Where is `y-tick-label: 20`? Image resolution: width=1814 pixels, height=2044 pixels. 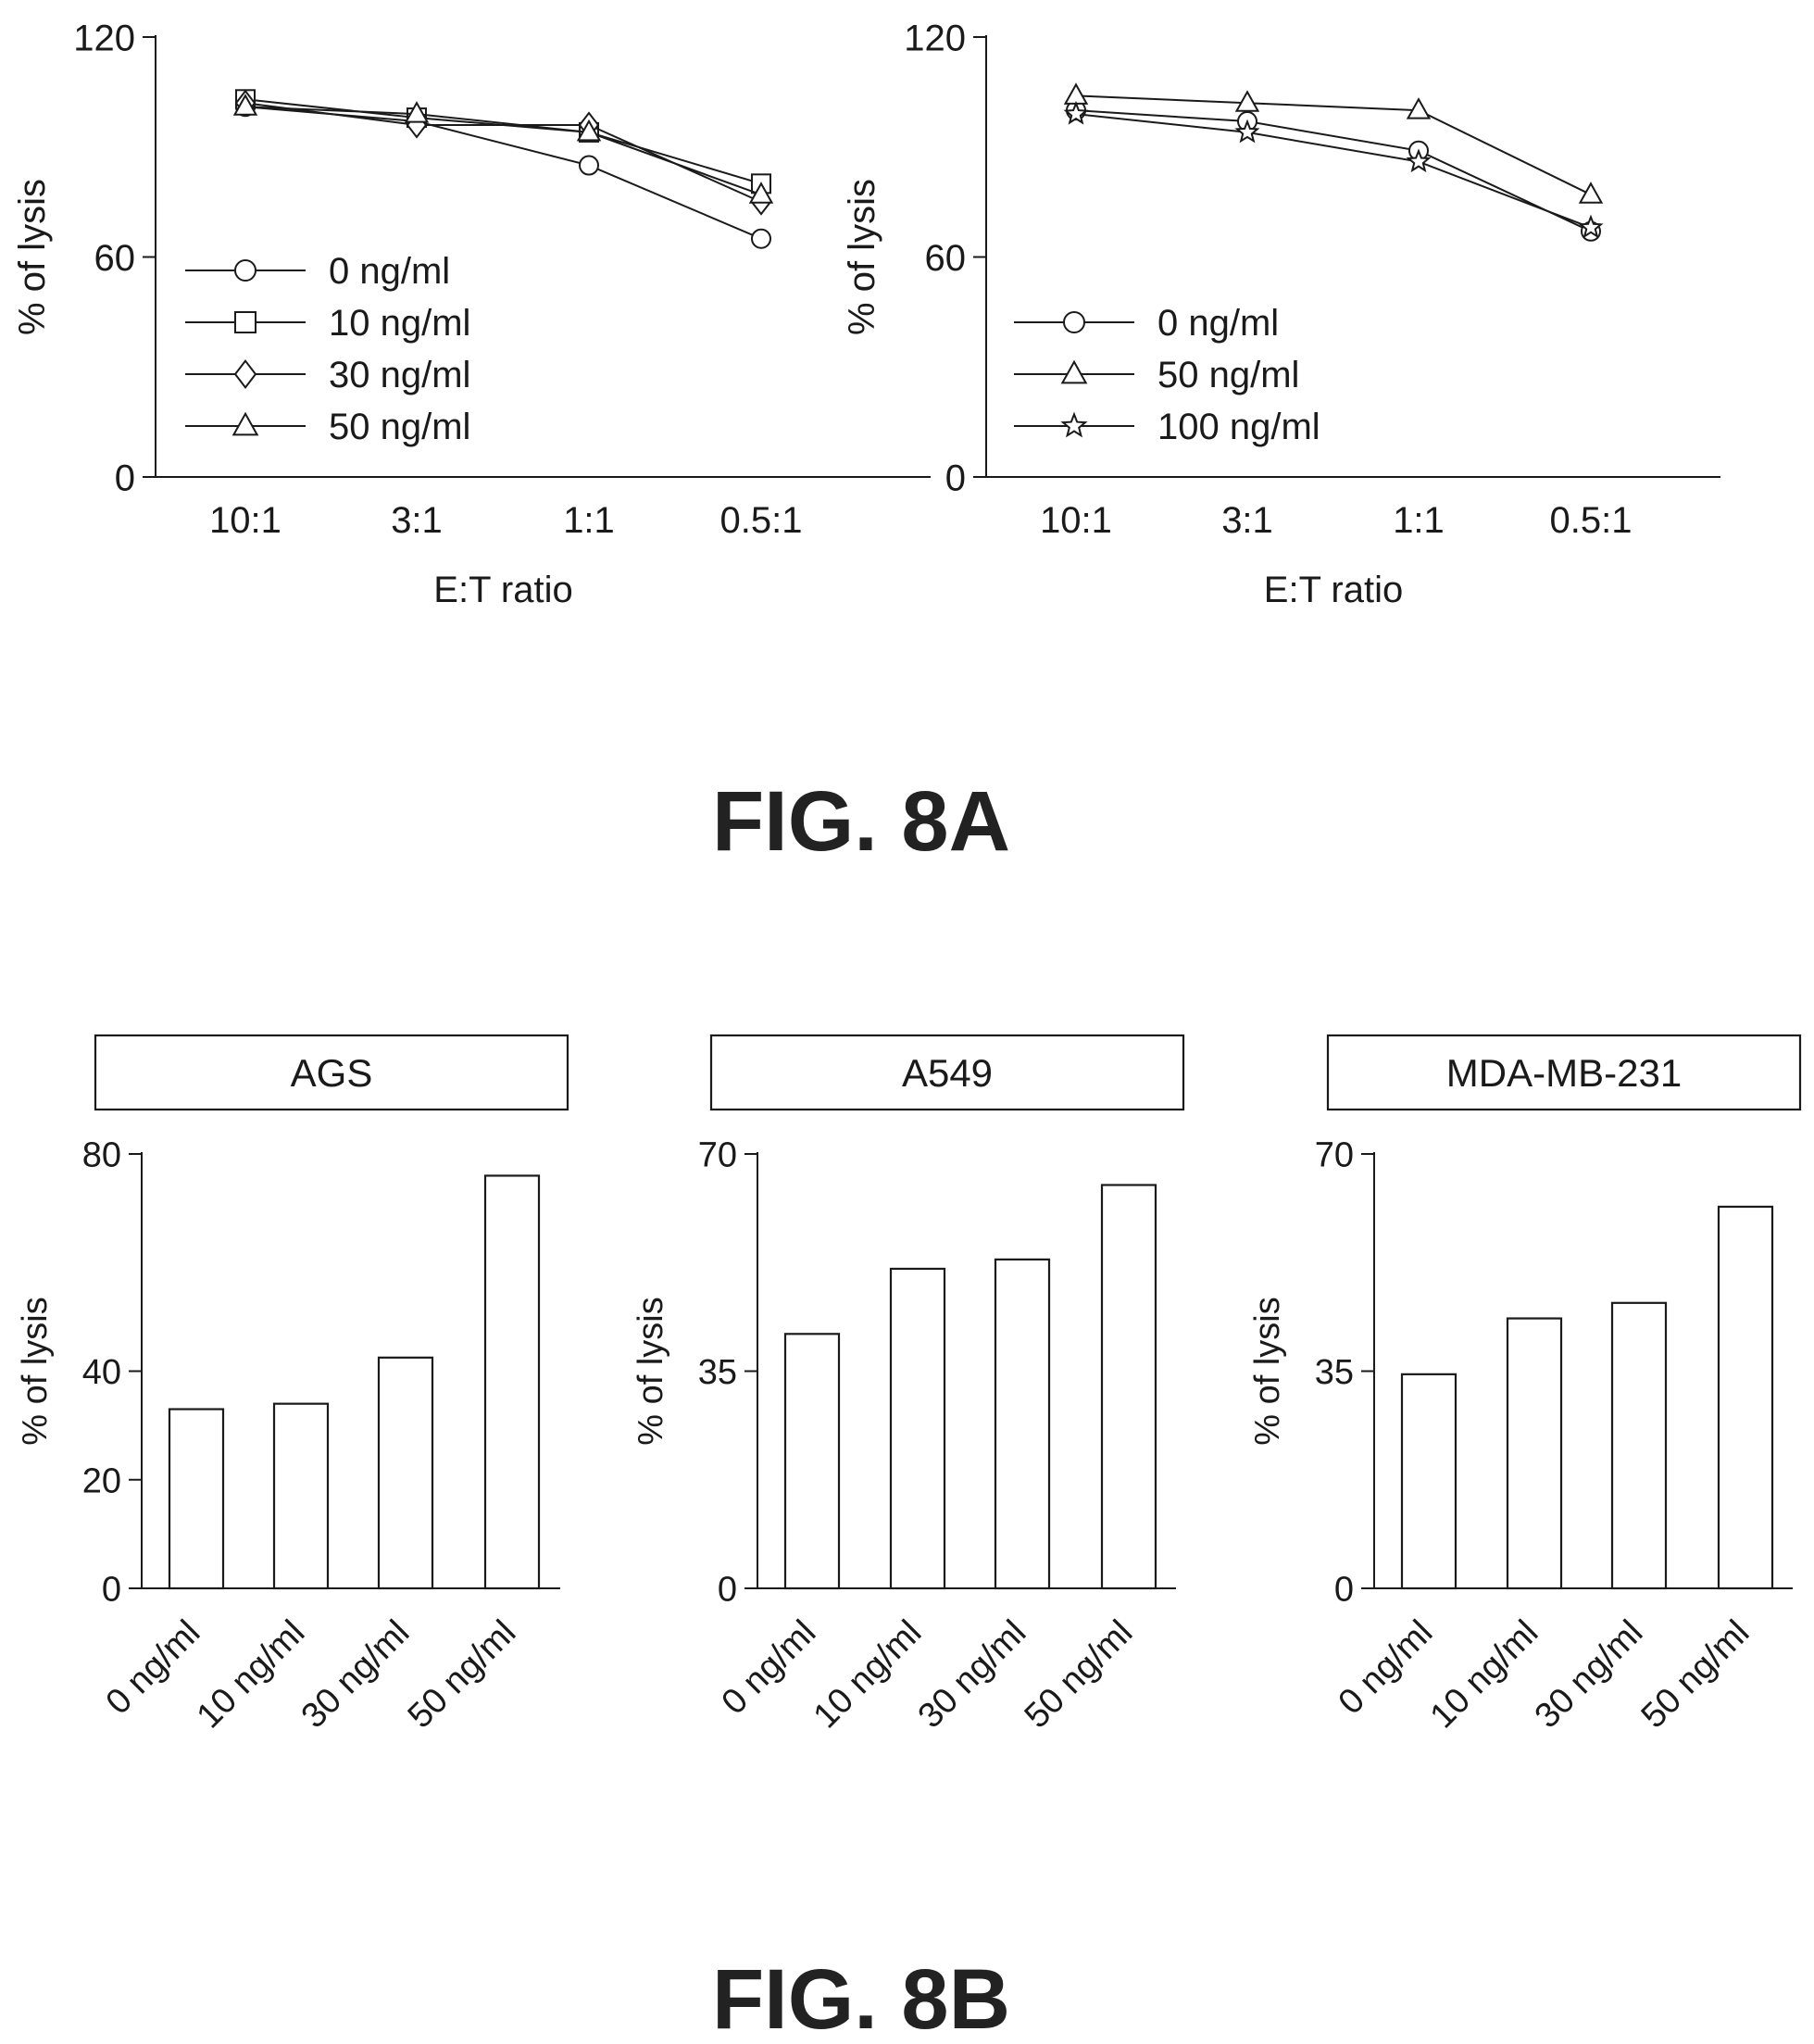 y-tick-label: 20 is located at coordinates (101, 1480).